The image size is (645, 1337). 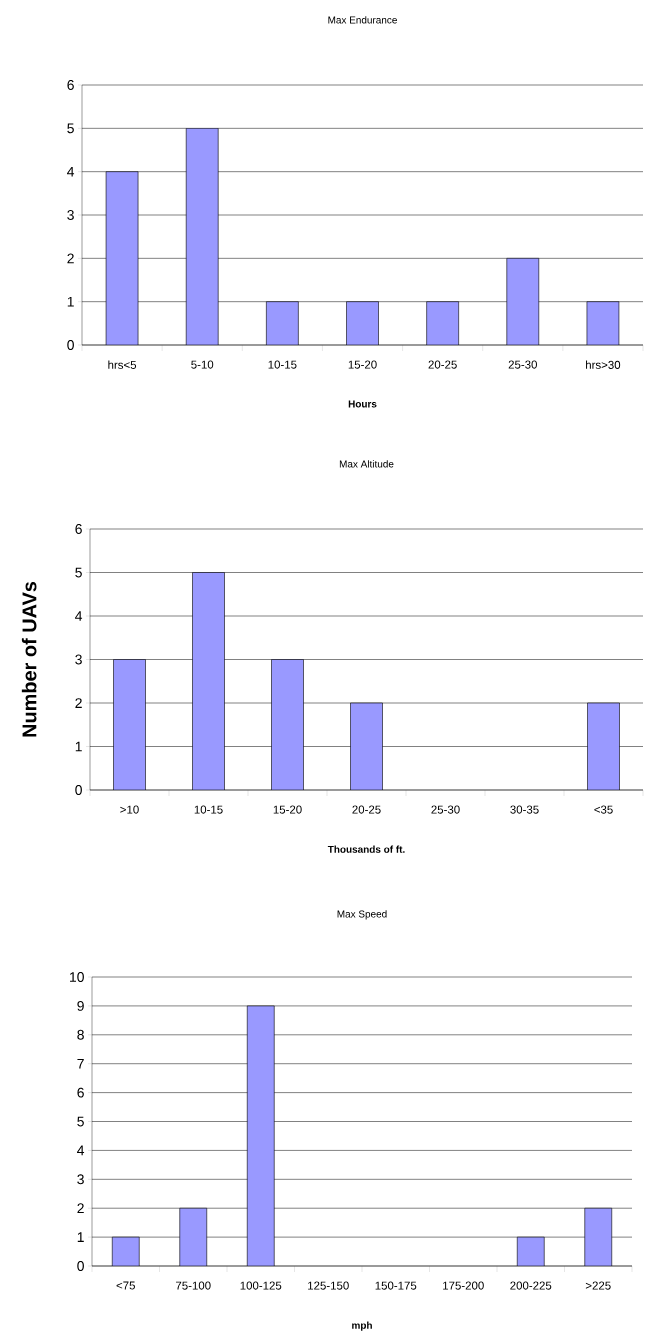 I want to click on x-tick-label: 5-10, so click(x=202, y=364).